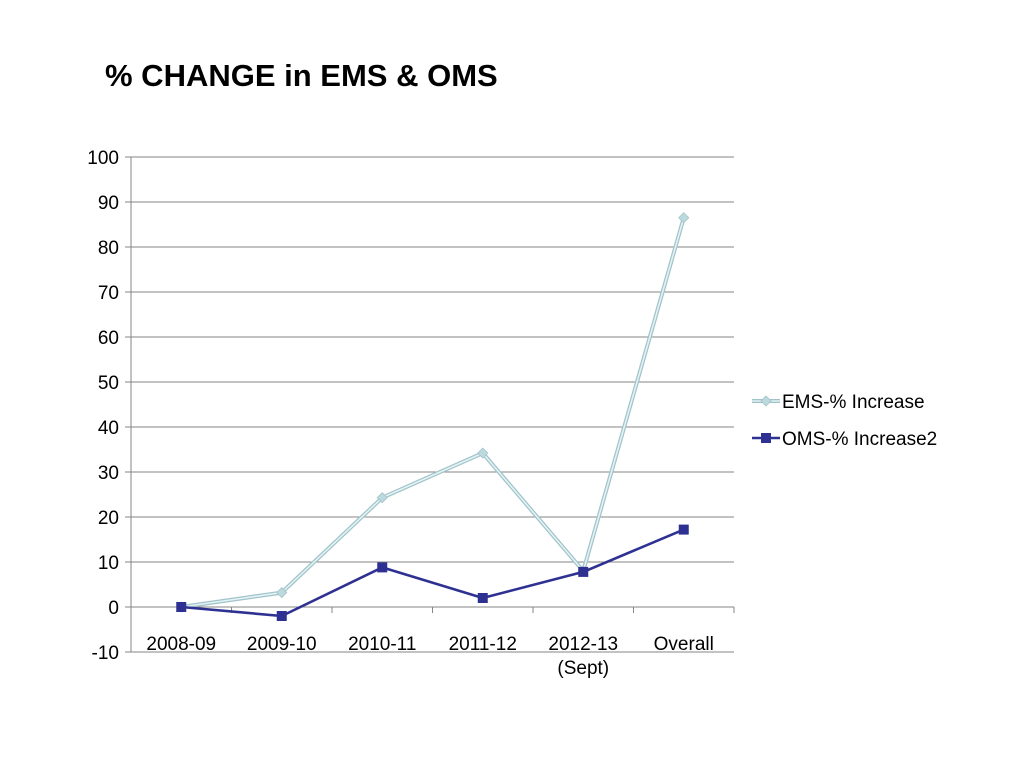 Image resolution: width=1024 pixels, height=768 pixels. What do you see at coordinates (103, 406) in the screenshot?
I see `y-axis-tick-labels: -10 0 10 20 30 40 50 60 70 80 90 100` at bounding box center [103, 406].